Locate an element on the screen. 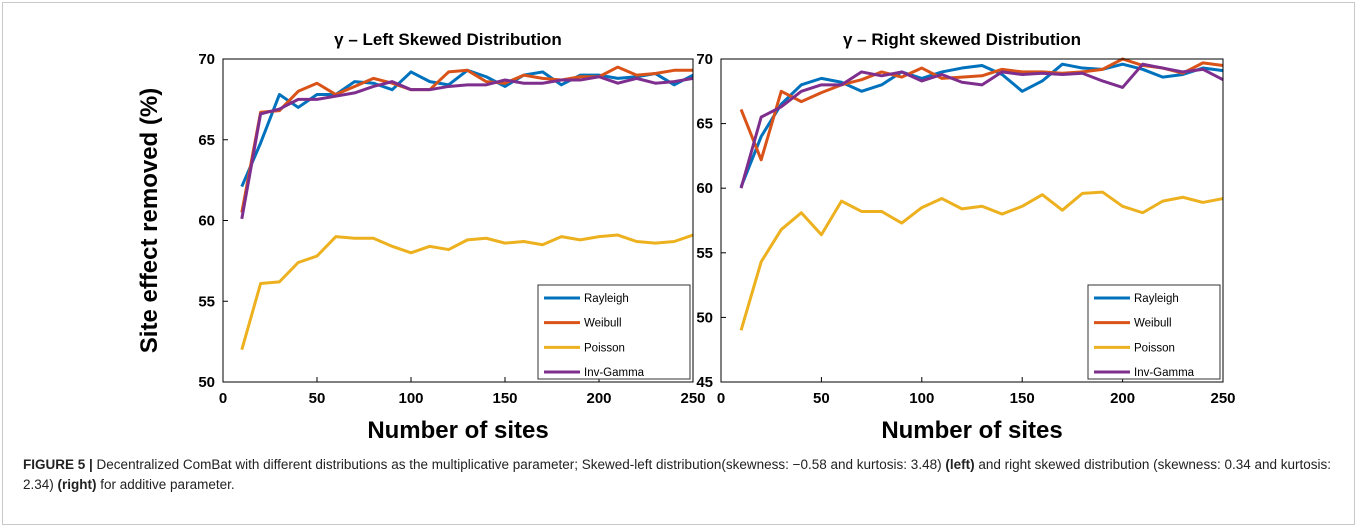 The width and height of the screenshot is (1357, 527). caption-bold: (left) is located at coordinates (960, 464).